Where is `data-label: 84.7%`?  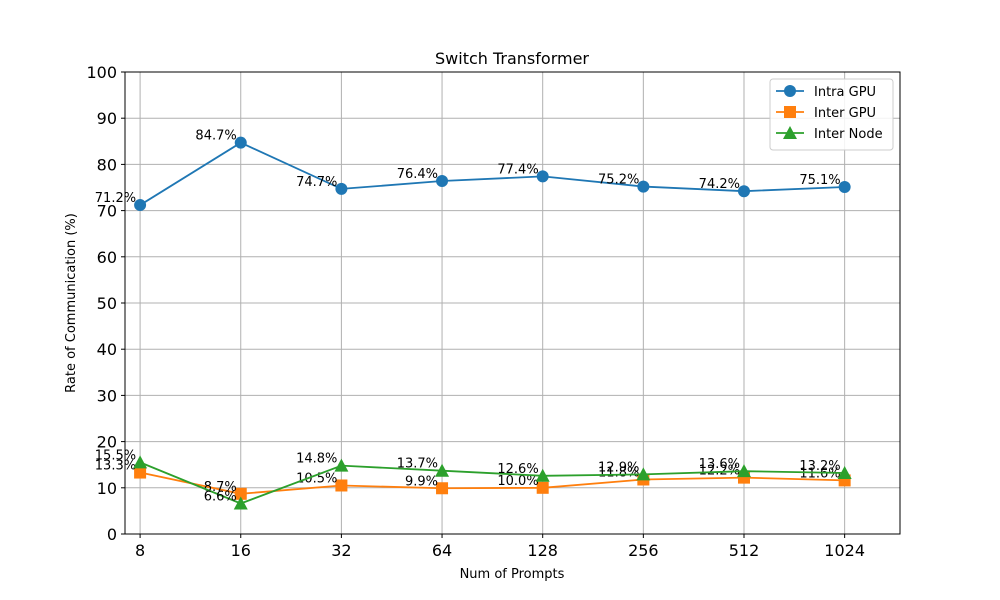 data-label: 84.7% is located at coordinates (215, 136).